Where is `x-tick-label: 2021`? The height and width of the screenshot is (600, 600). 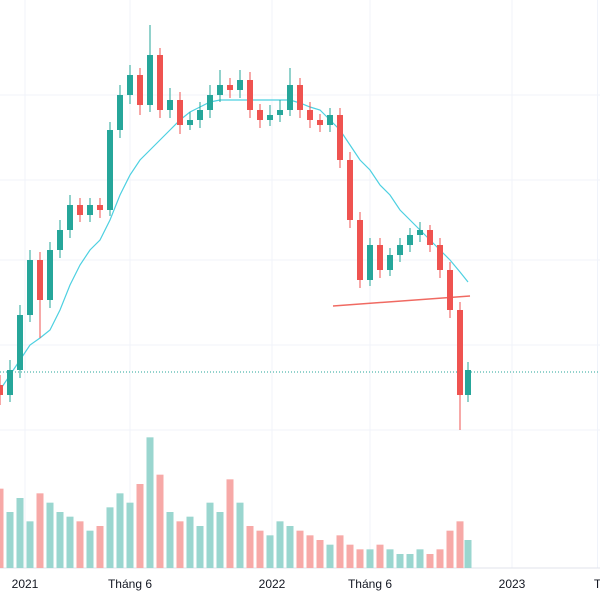 x-tick-label: 2021 is located at coordinates (25, 584).